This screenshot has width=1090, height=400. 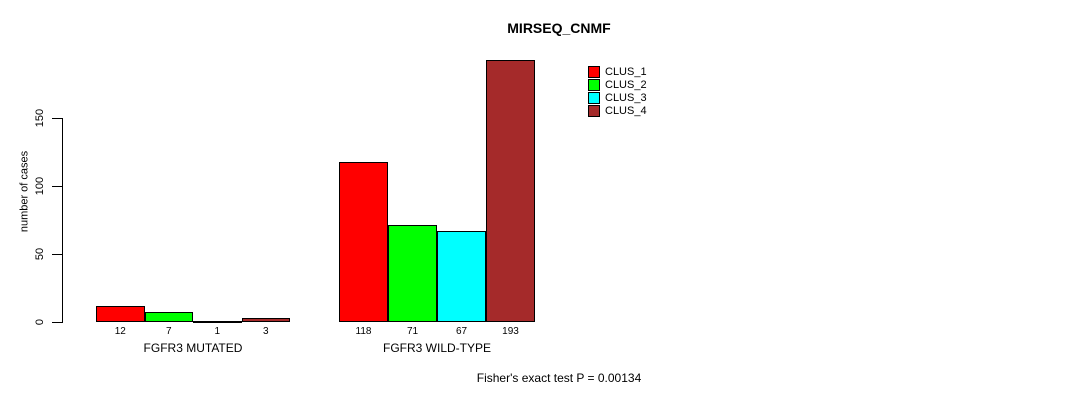 What do you see at coordinates (62, 220) in the screenshot?
I see `y-axis-line` at bounding box center [62, 220].